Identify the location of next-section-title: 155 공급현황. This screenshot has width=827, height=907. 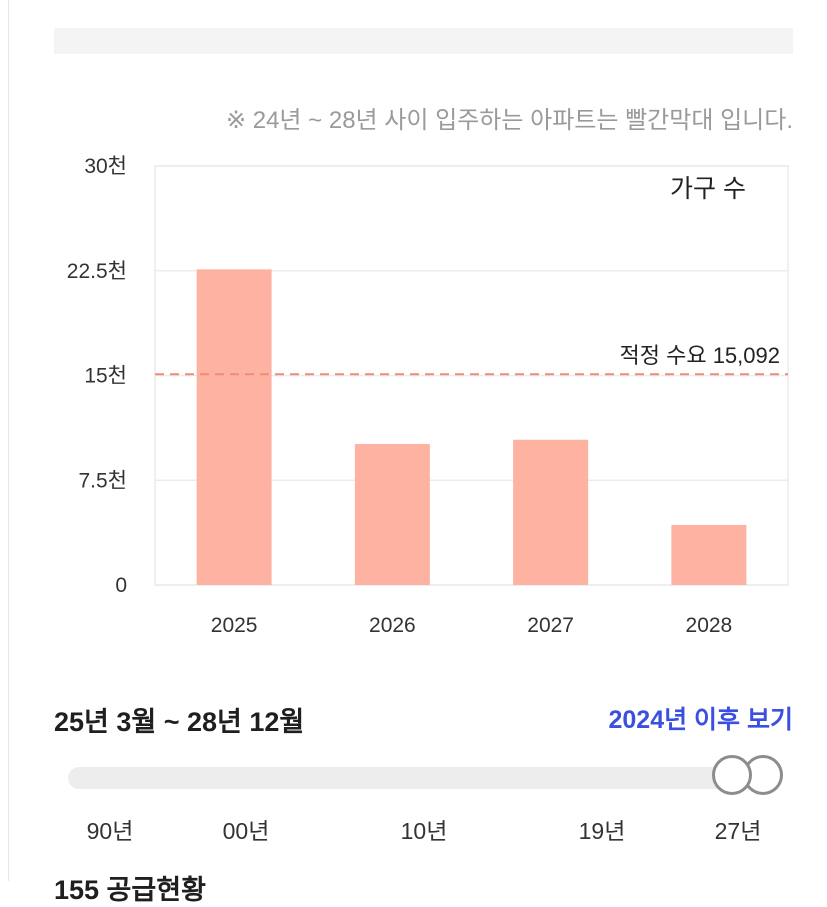
(130, 890).